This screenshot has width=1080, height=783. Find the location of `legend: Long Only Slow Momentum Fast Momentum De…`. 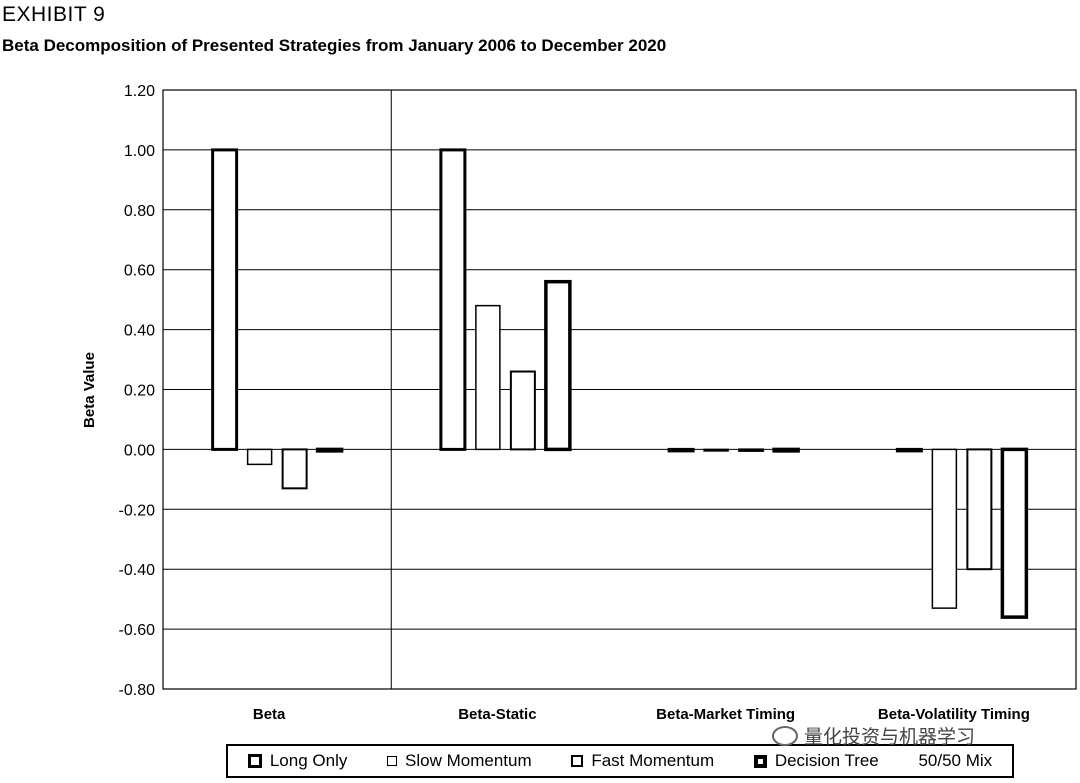

legend: Long Only Slow Momentum Fast Momentum De… is located at coordinates (620, 761).